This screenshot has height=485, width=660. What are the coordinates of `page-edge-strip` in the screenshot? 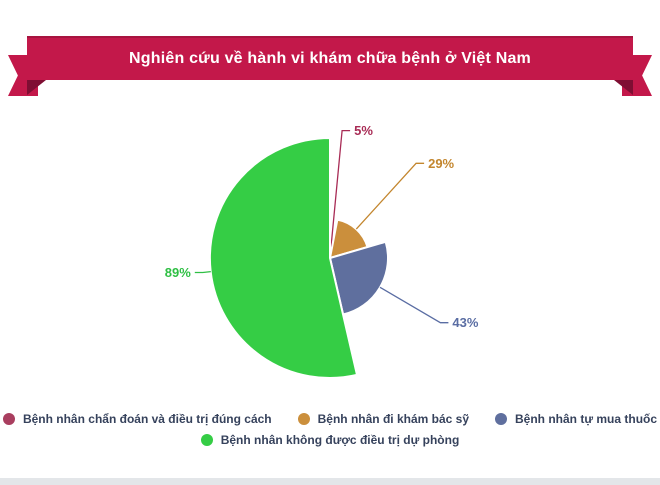 It's located at (330, 481).